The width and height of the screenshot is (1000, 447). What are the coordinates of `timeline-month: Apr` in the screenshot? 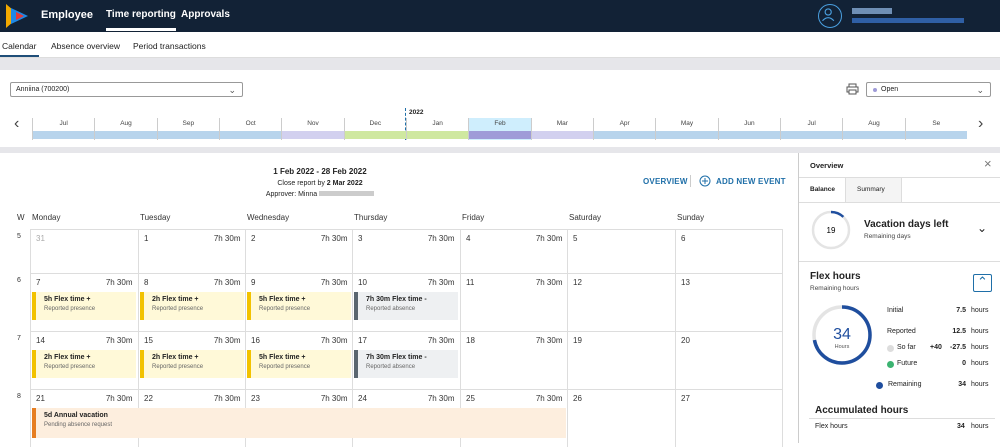 It's located at (624, 129).